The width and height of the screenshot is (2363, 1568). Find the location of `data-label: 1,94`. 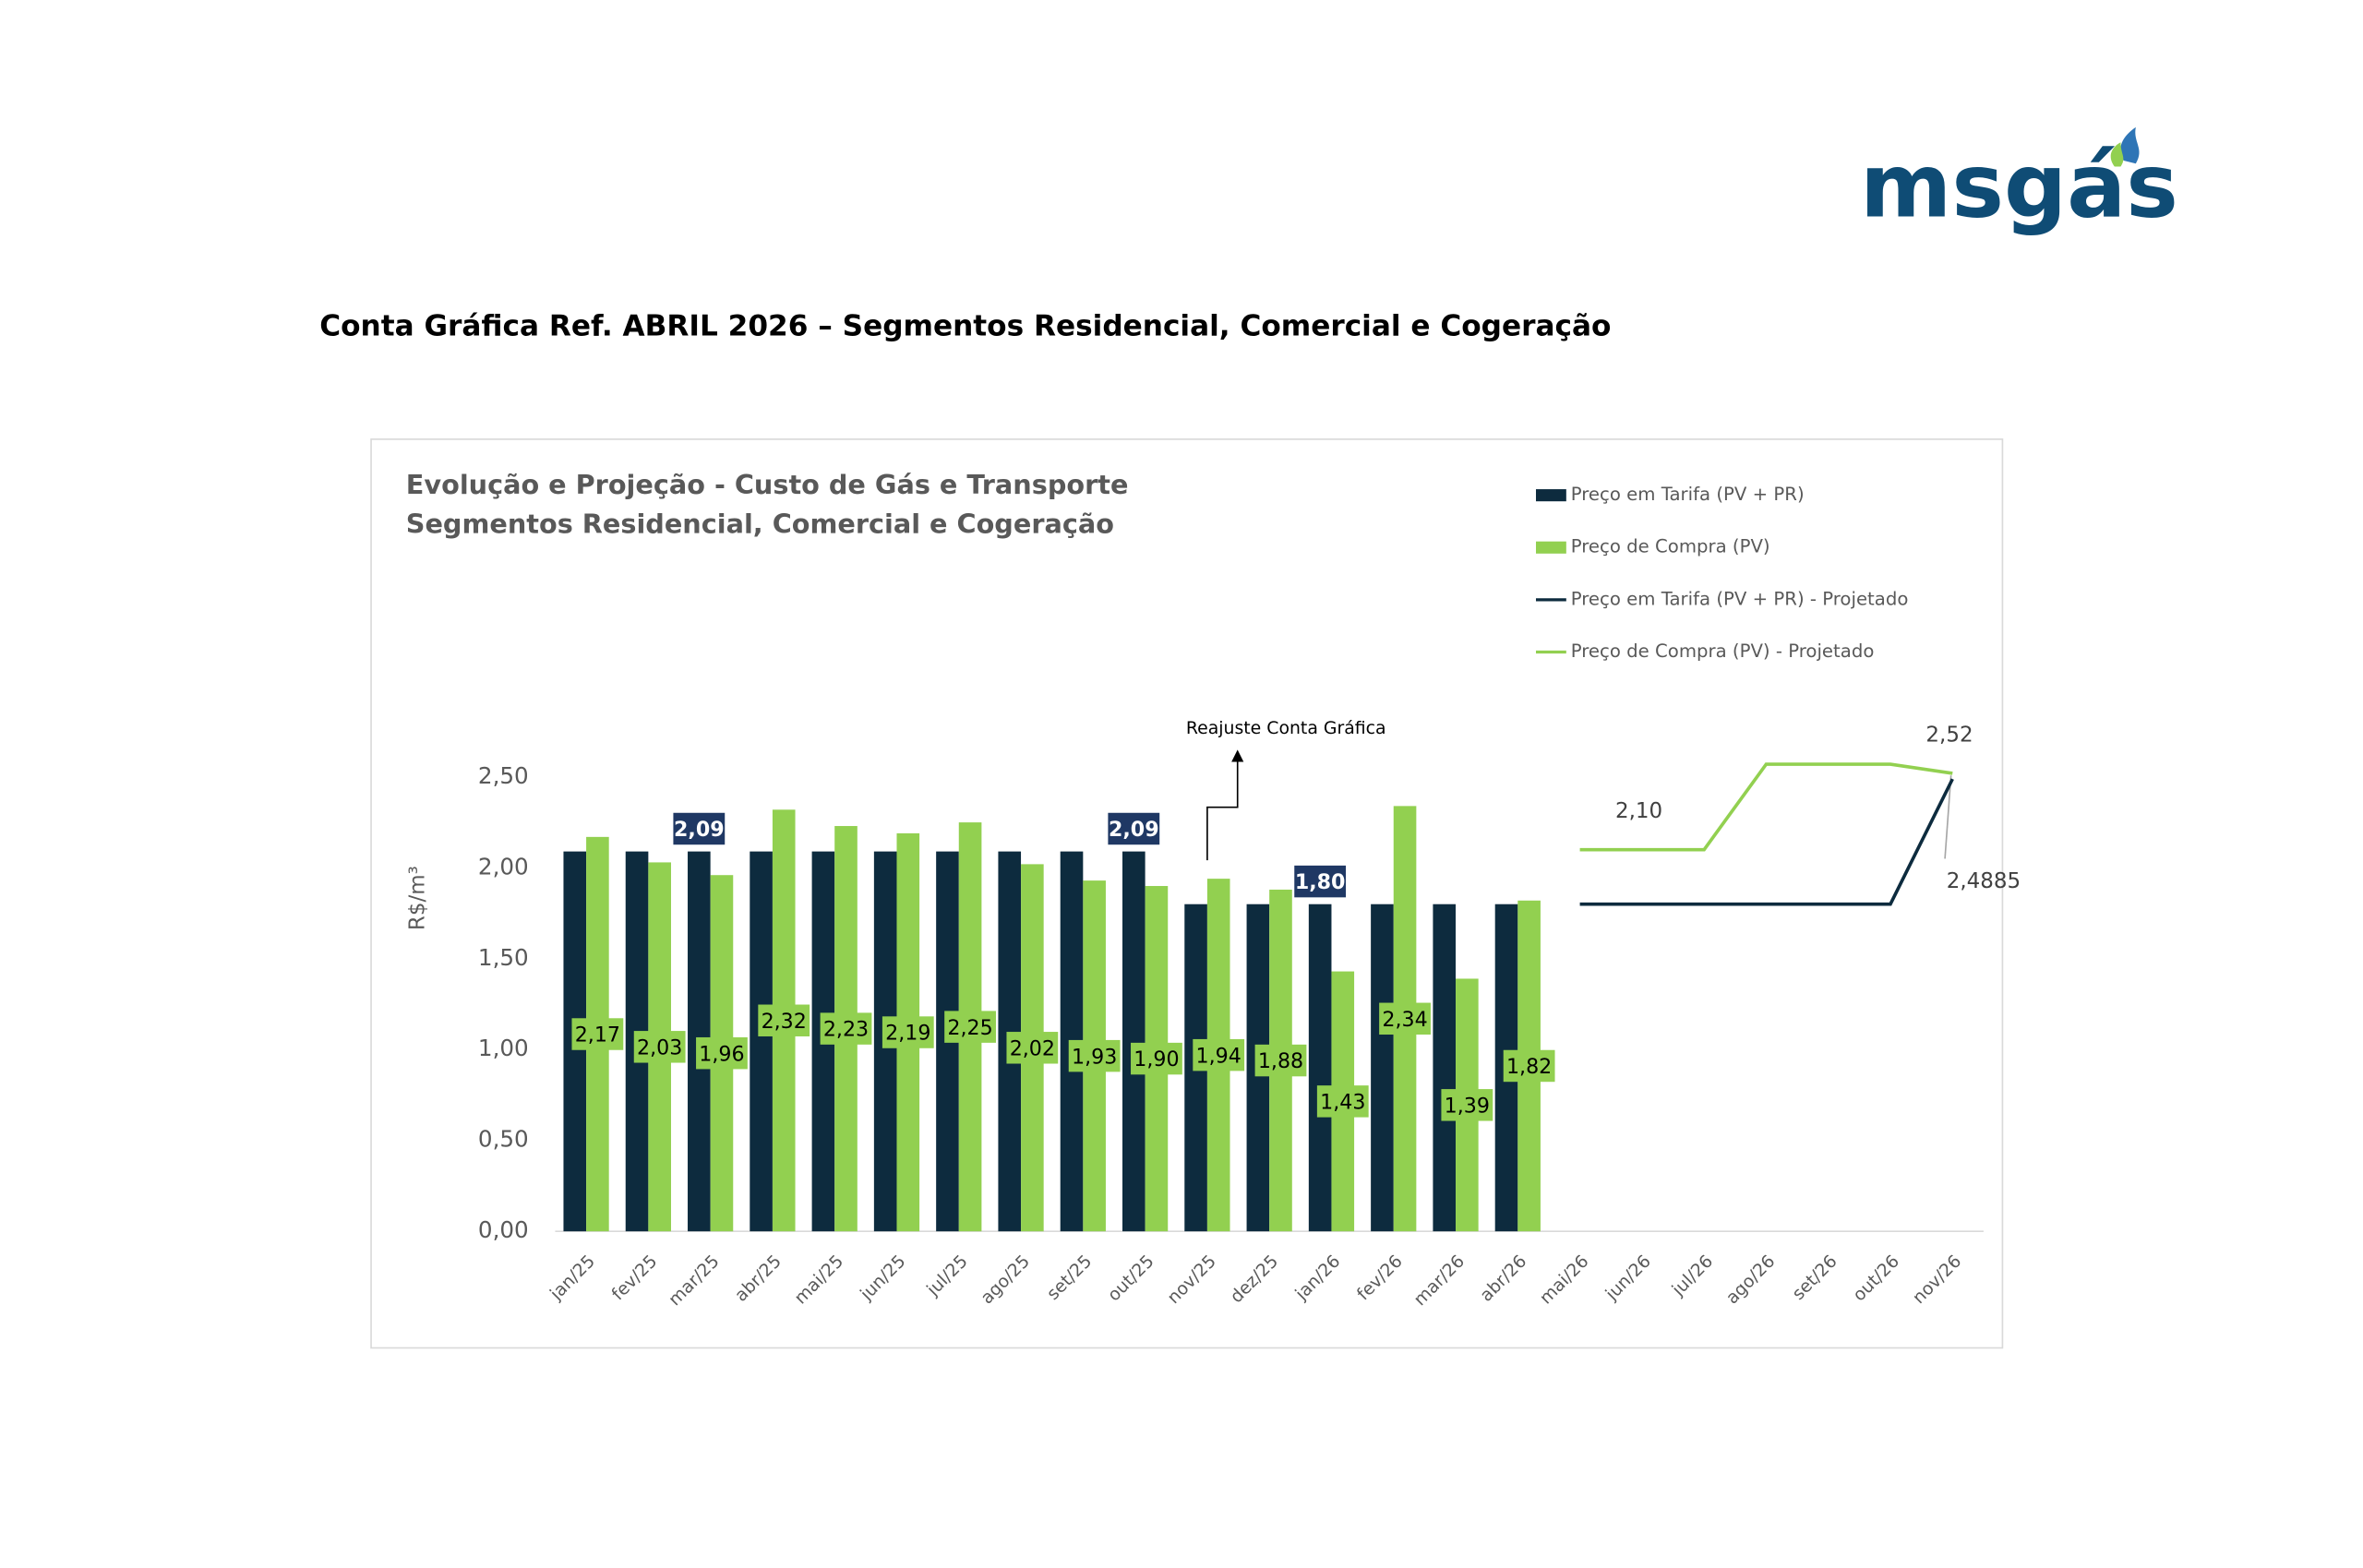

data-label: 1,94 is located at coordinates (1218, 1056).